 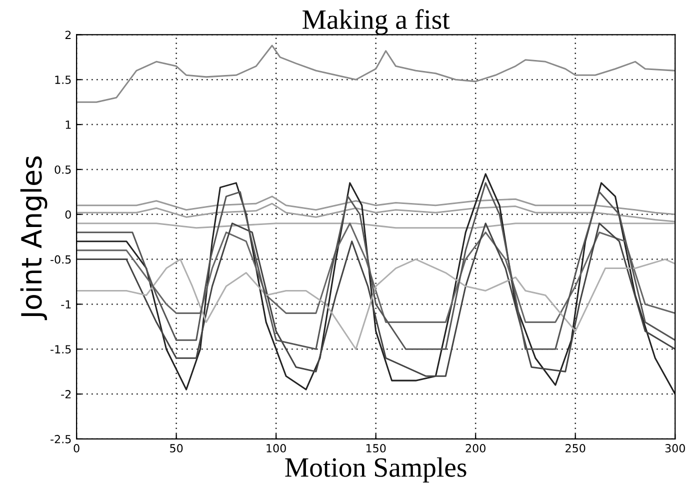 I want to click on y-tick-label: 0.5, so click(x=62, y=169).